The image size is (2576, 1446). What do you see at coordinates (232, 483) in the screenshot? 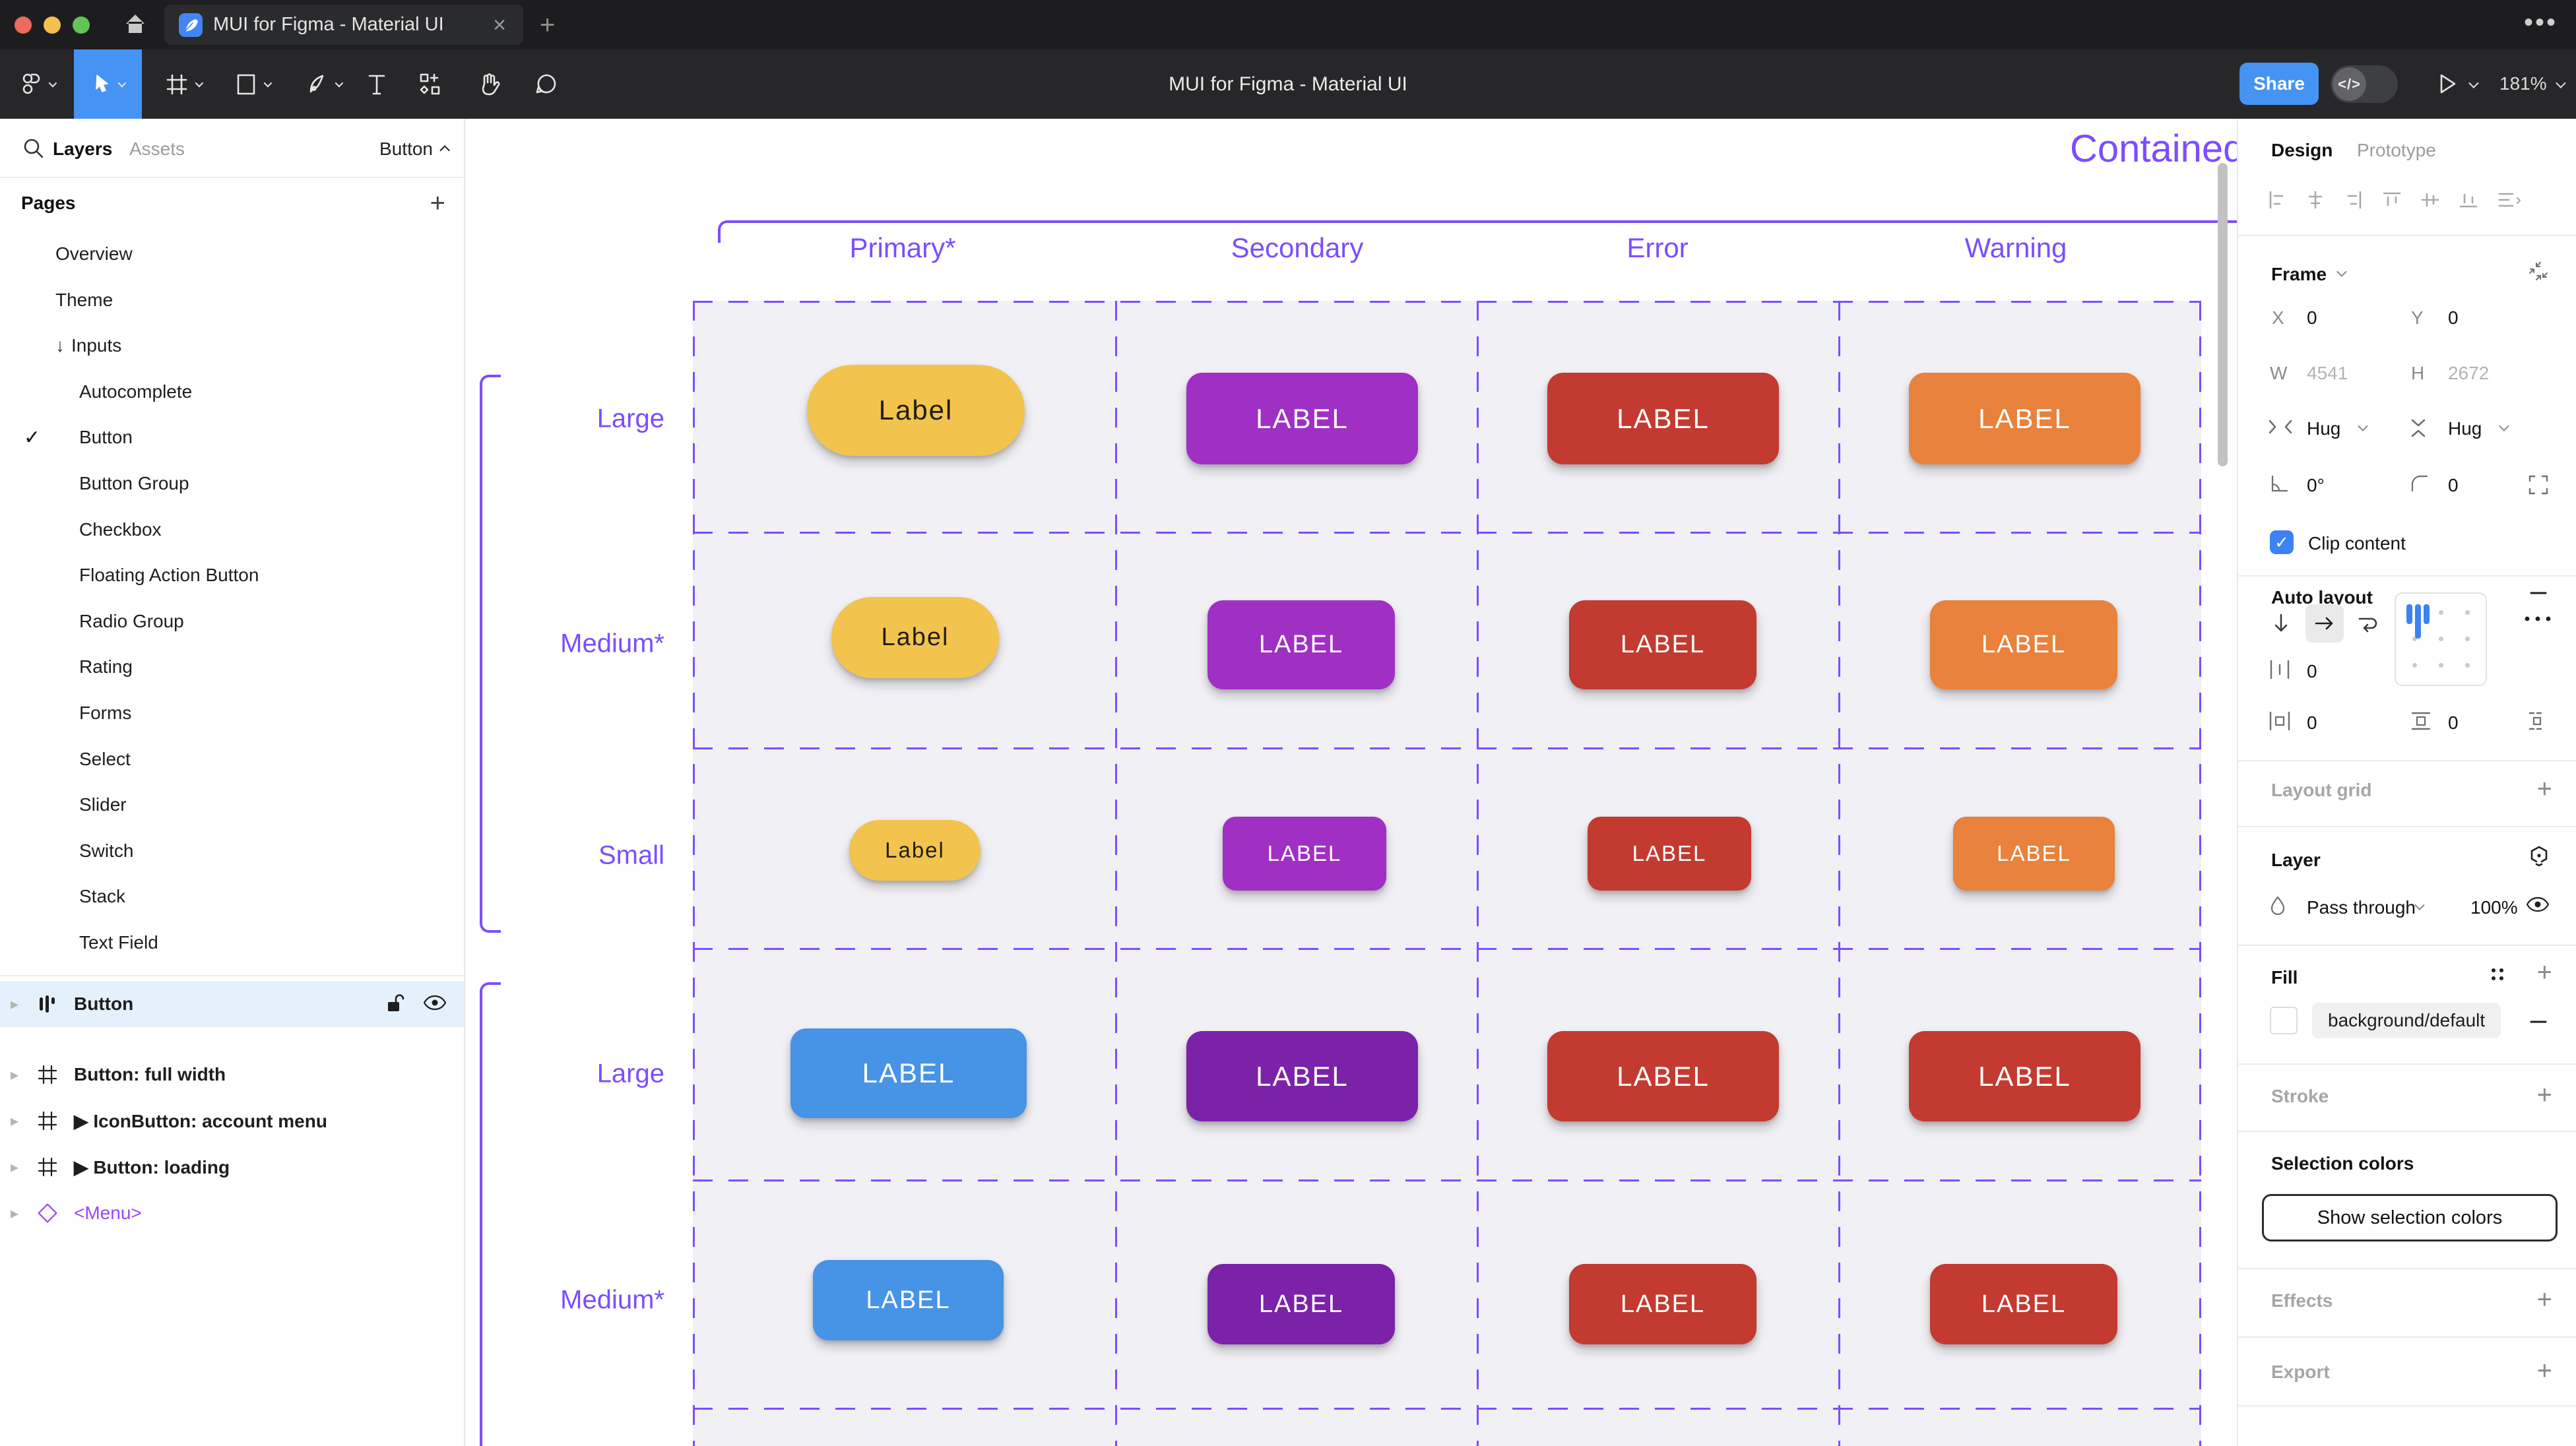
I see `page-item-button-group: Button Group` at bounding box center [232, 483].